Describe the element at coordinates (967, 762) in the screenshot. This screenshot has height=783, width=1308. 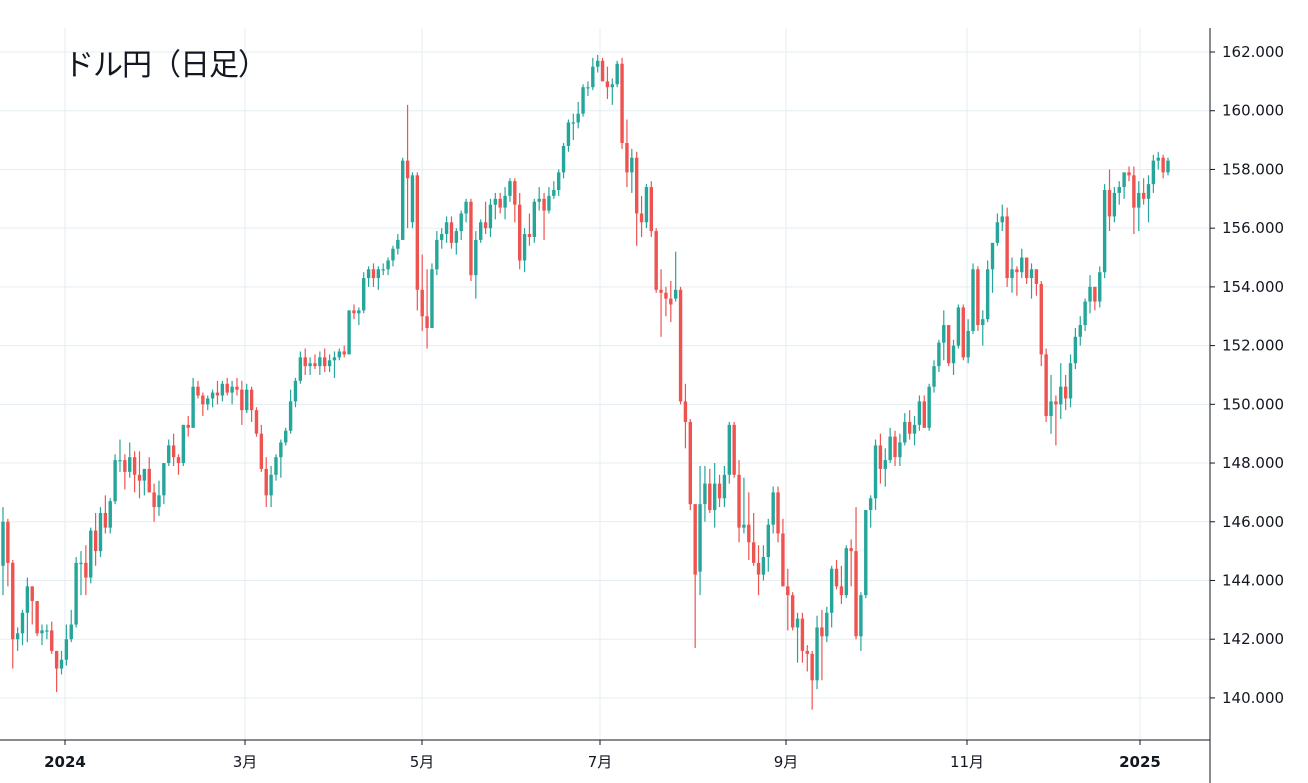
I see `time-tick-label: 11月` at that location.